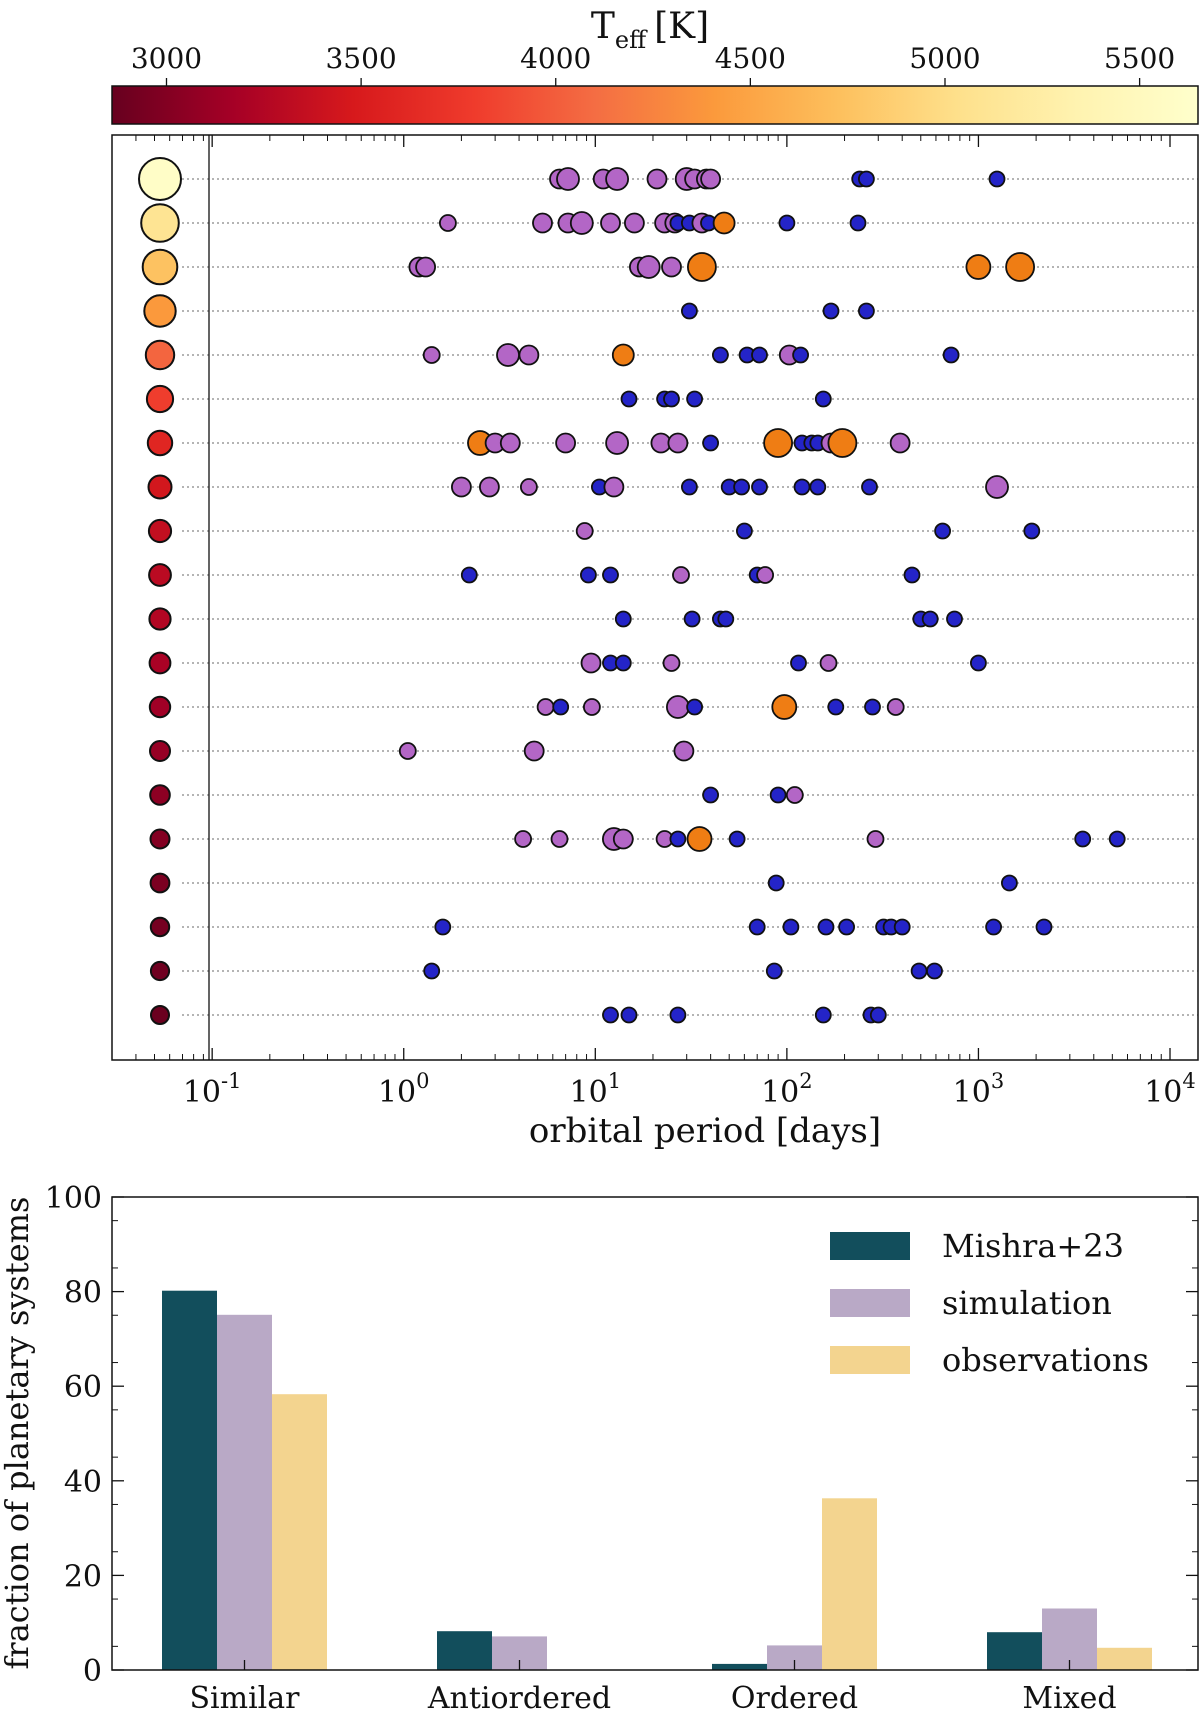 The height and width of the screenshot is (1714, 1200). Describe the element at coordinates (849, 1584) in the screenshot. I see `bar-observations-ordered` at that location.